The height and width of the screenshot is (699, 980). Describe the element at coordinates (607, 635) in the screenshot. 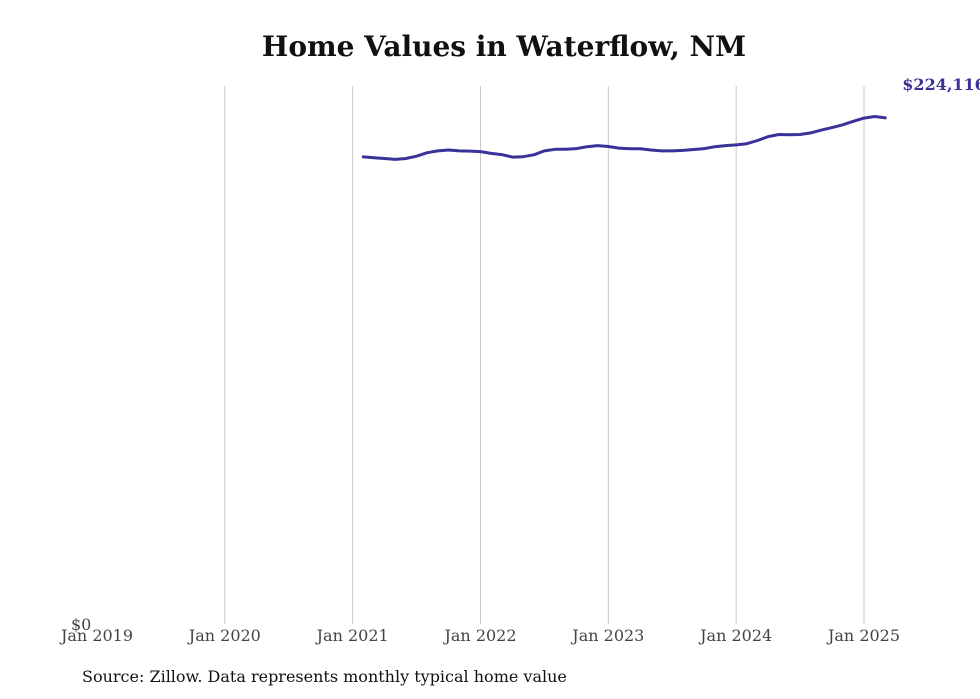

I see `x-tick-label-2023: Jan 2023` at that location.